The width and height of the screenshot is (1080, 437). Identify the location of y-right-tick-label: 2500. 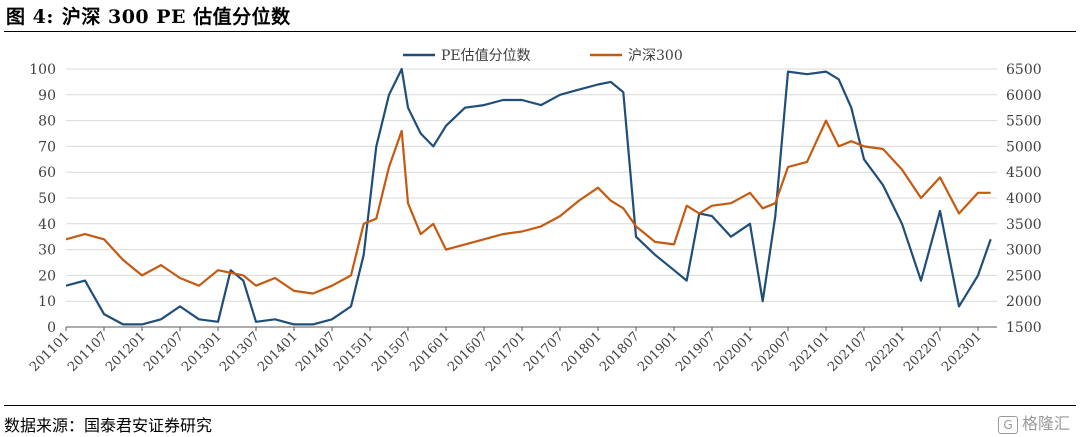
(1024, 276).